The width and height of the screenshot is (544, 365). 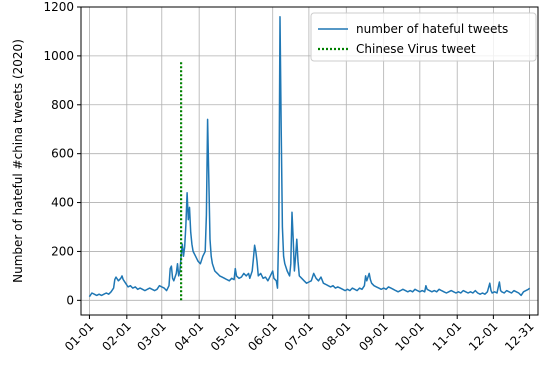 I want to click on y-tick-label: 400, so click(x=62, y=203).